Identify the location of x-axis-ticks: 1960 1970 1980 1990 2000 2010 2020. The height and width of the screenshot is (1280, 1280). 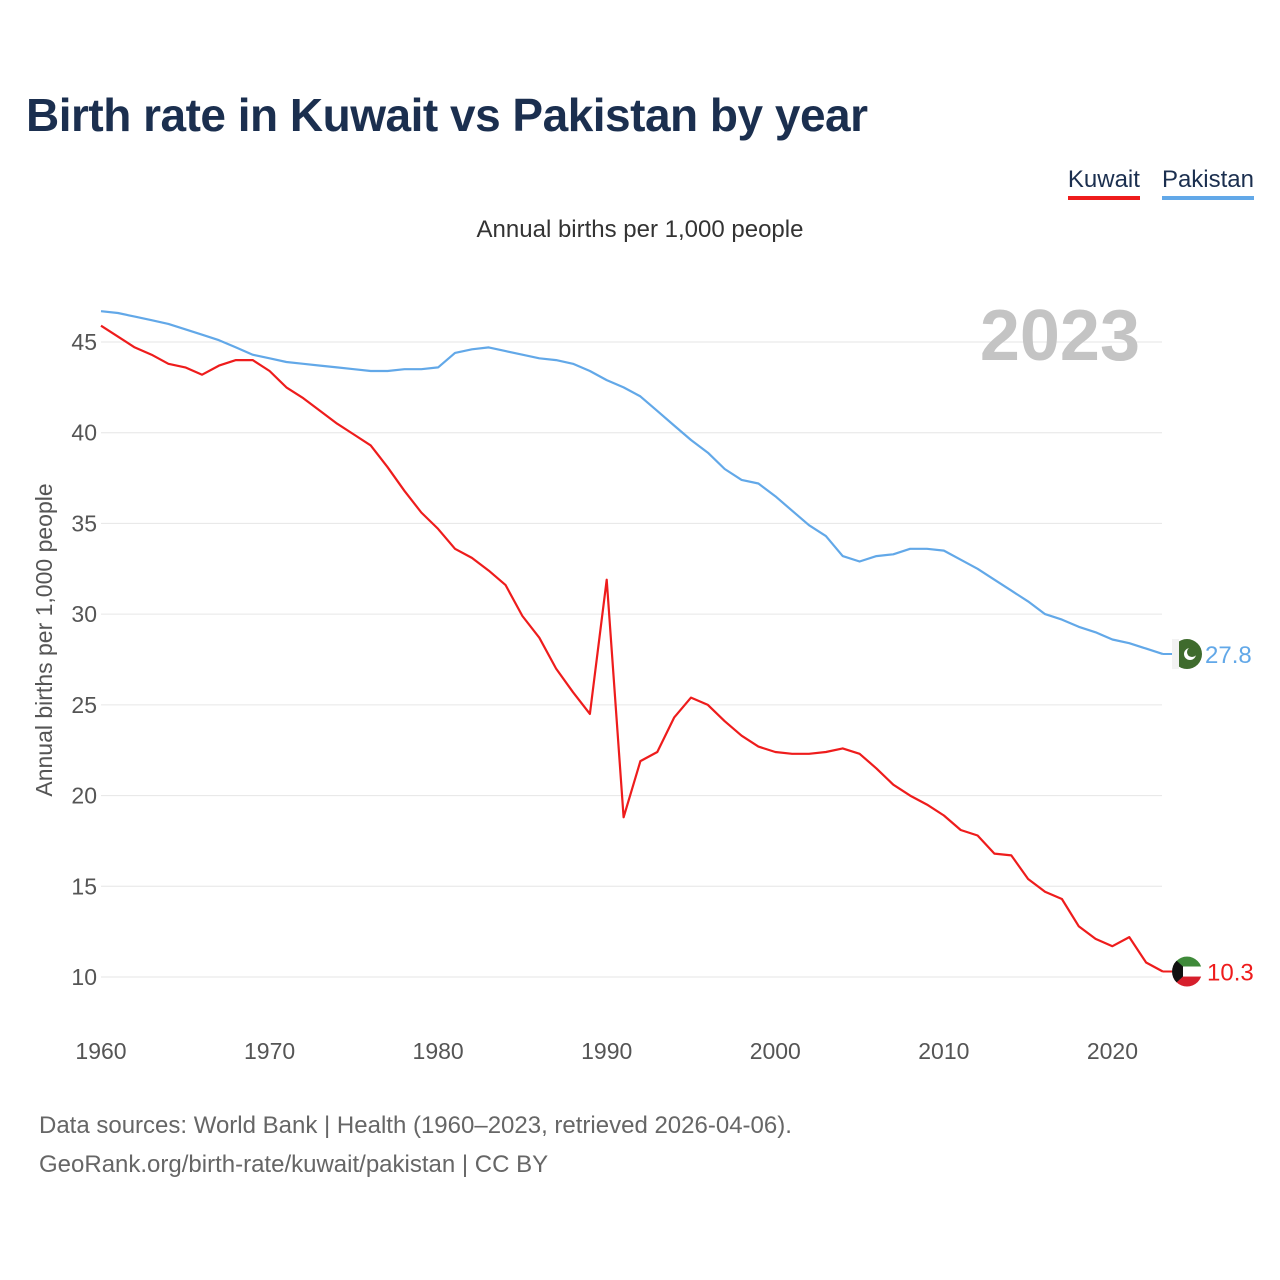
(606, 1051).